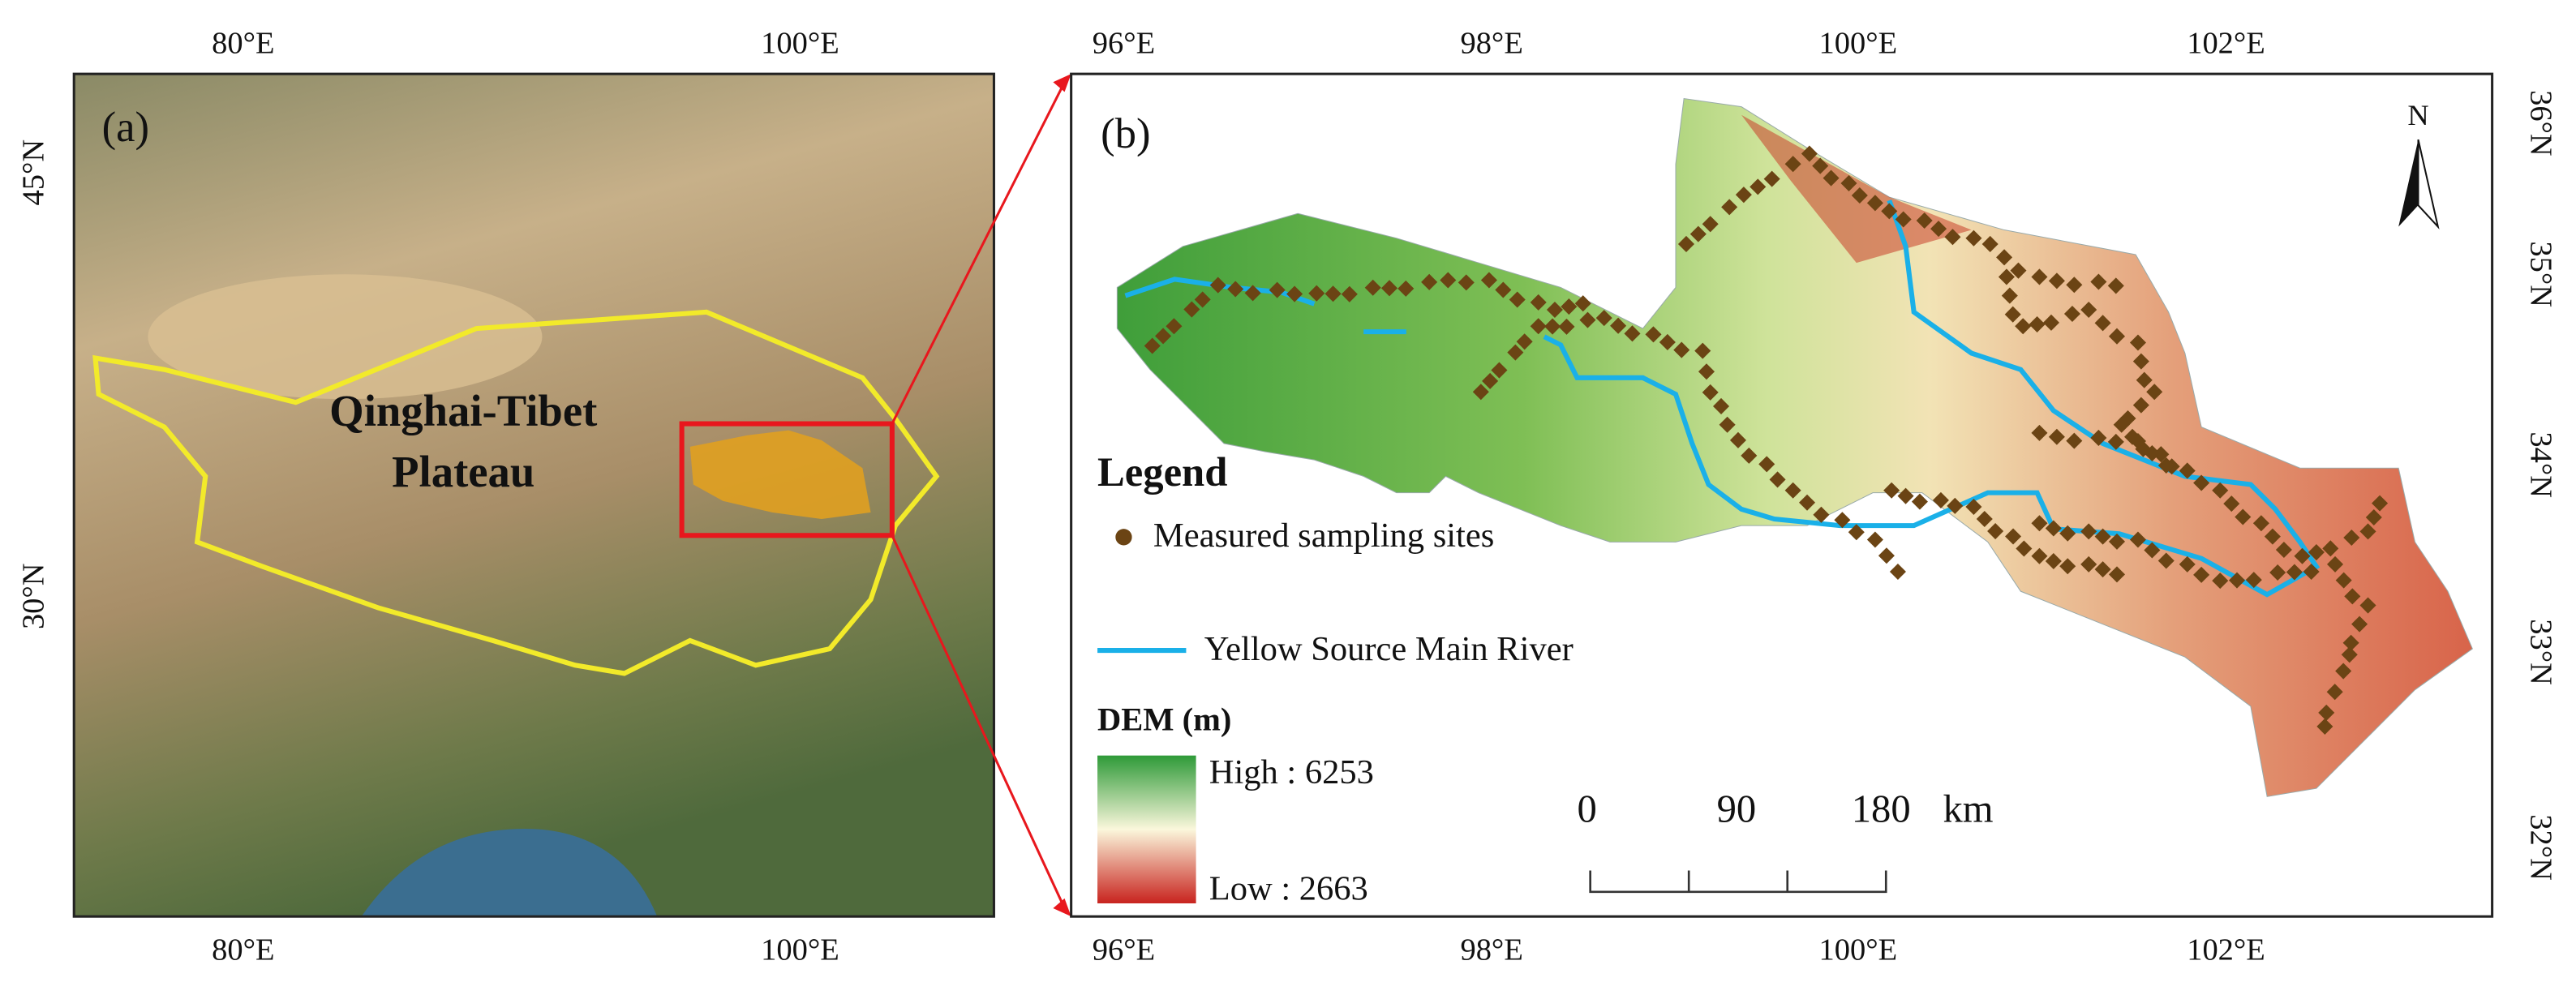  Describe the element at coordinates (2541, 123) in the screenshot. I see `tick-label: 36°N` at that location.